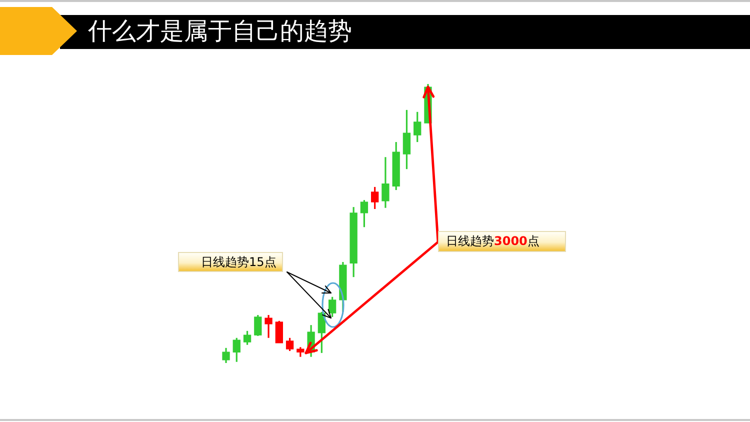 The image size is (750, 422). Describe the element at coordinates (238, 262) in the screenshot. I see `annotation: 日线趋势15点` at that location.